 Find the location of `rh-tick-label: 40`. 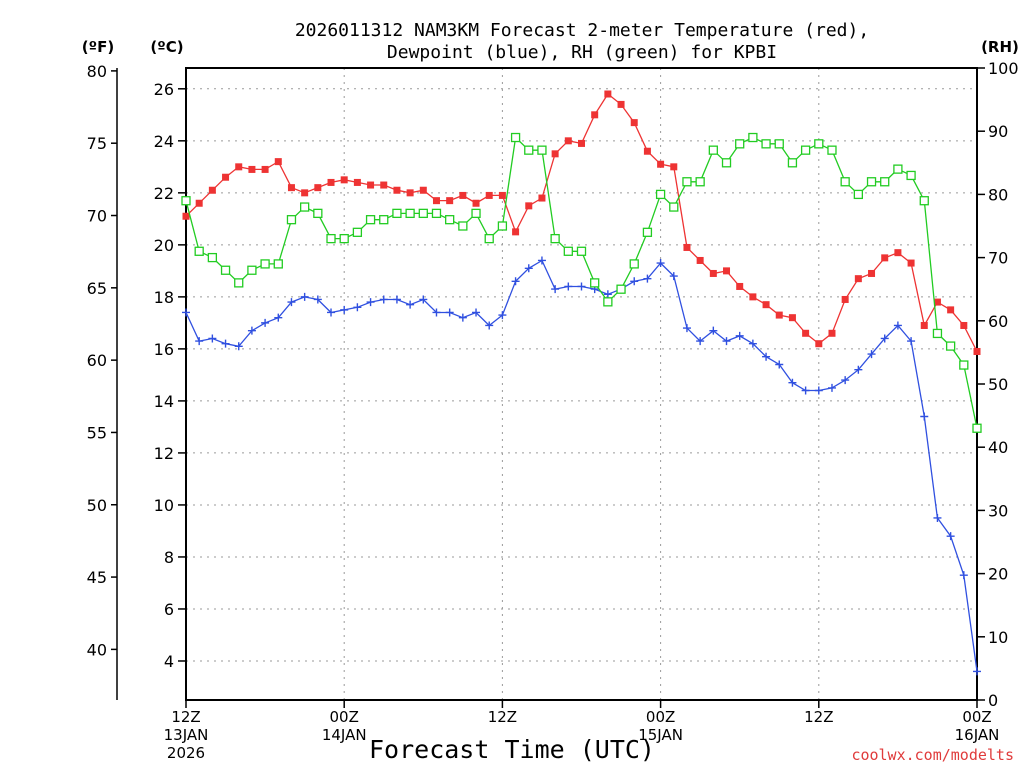

rh-tick-label: 40 is located at coordinates (998, 447).